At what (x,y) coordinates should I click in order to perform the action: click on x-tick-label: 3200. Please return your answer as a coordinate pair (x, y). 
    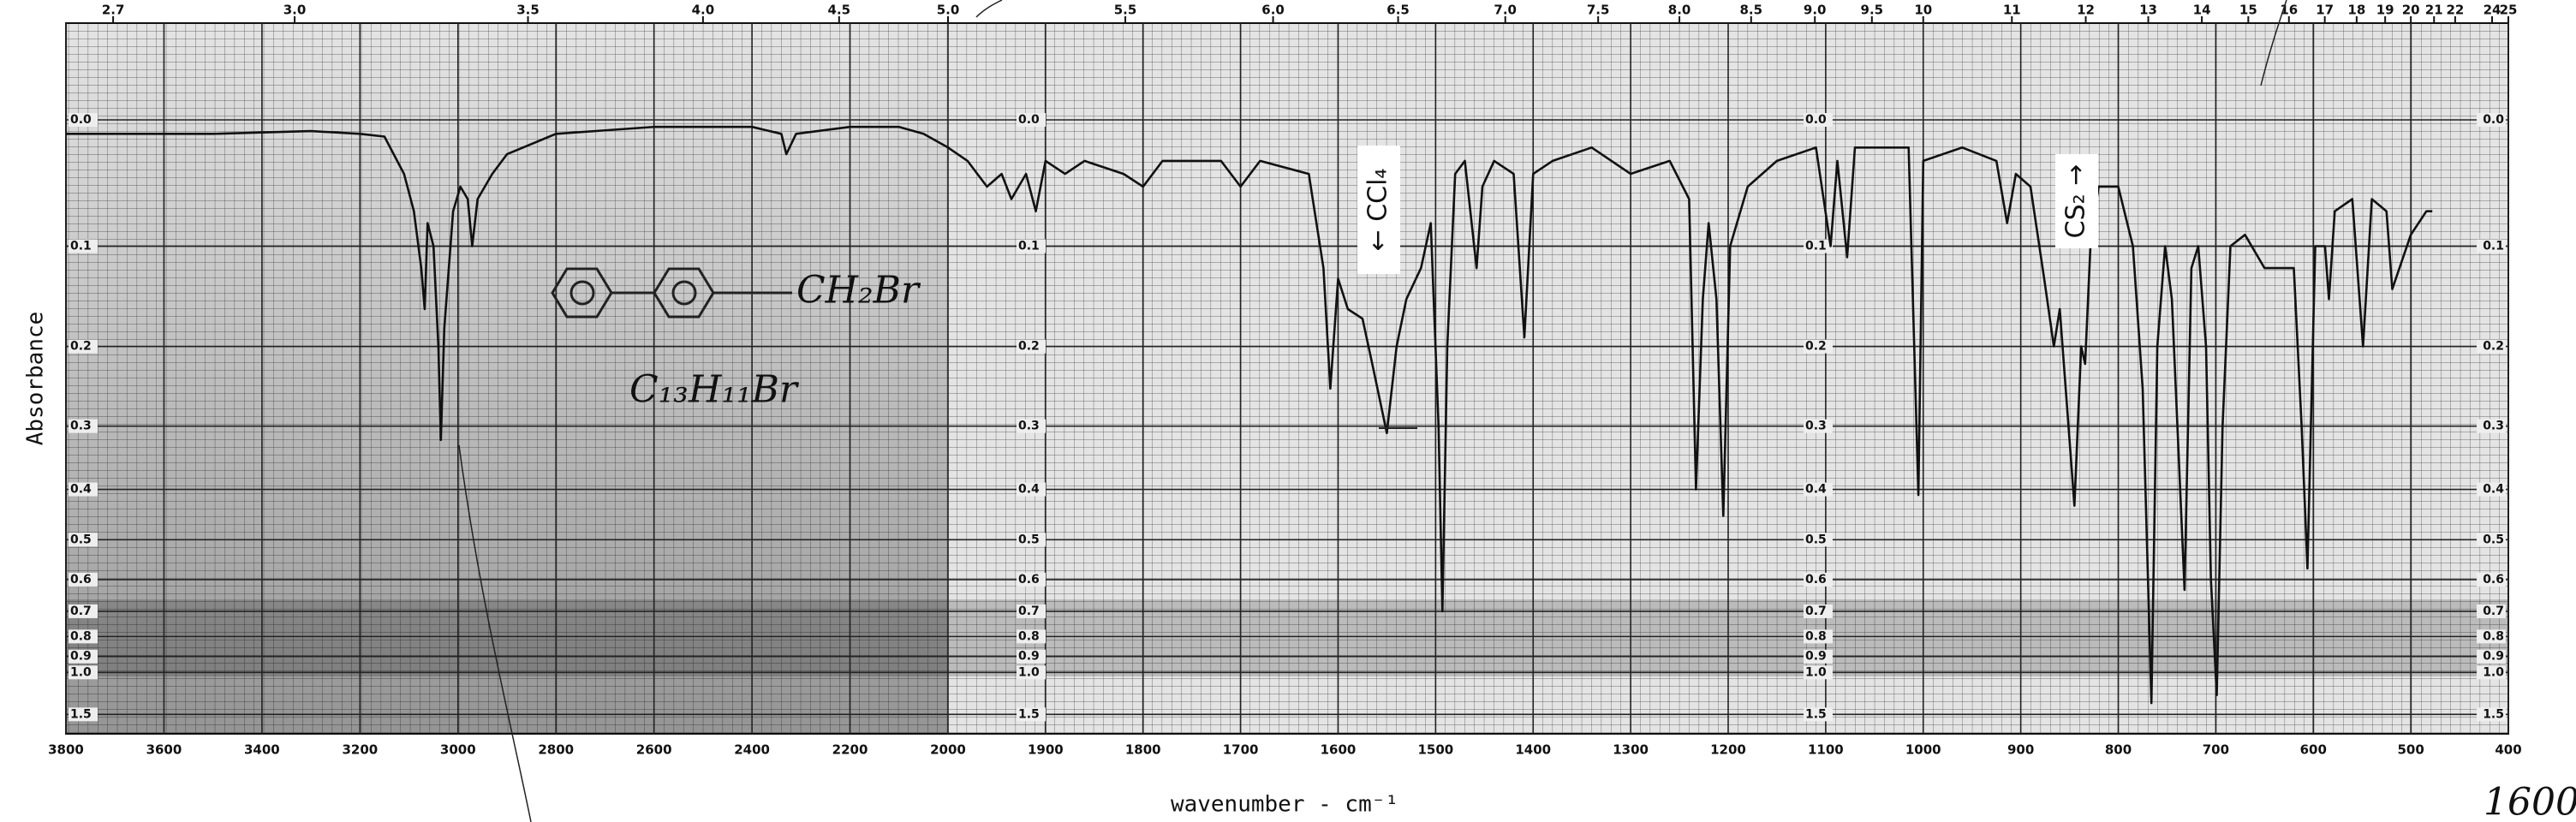
    Looking at the image, I should click on (360, 750).